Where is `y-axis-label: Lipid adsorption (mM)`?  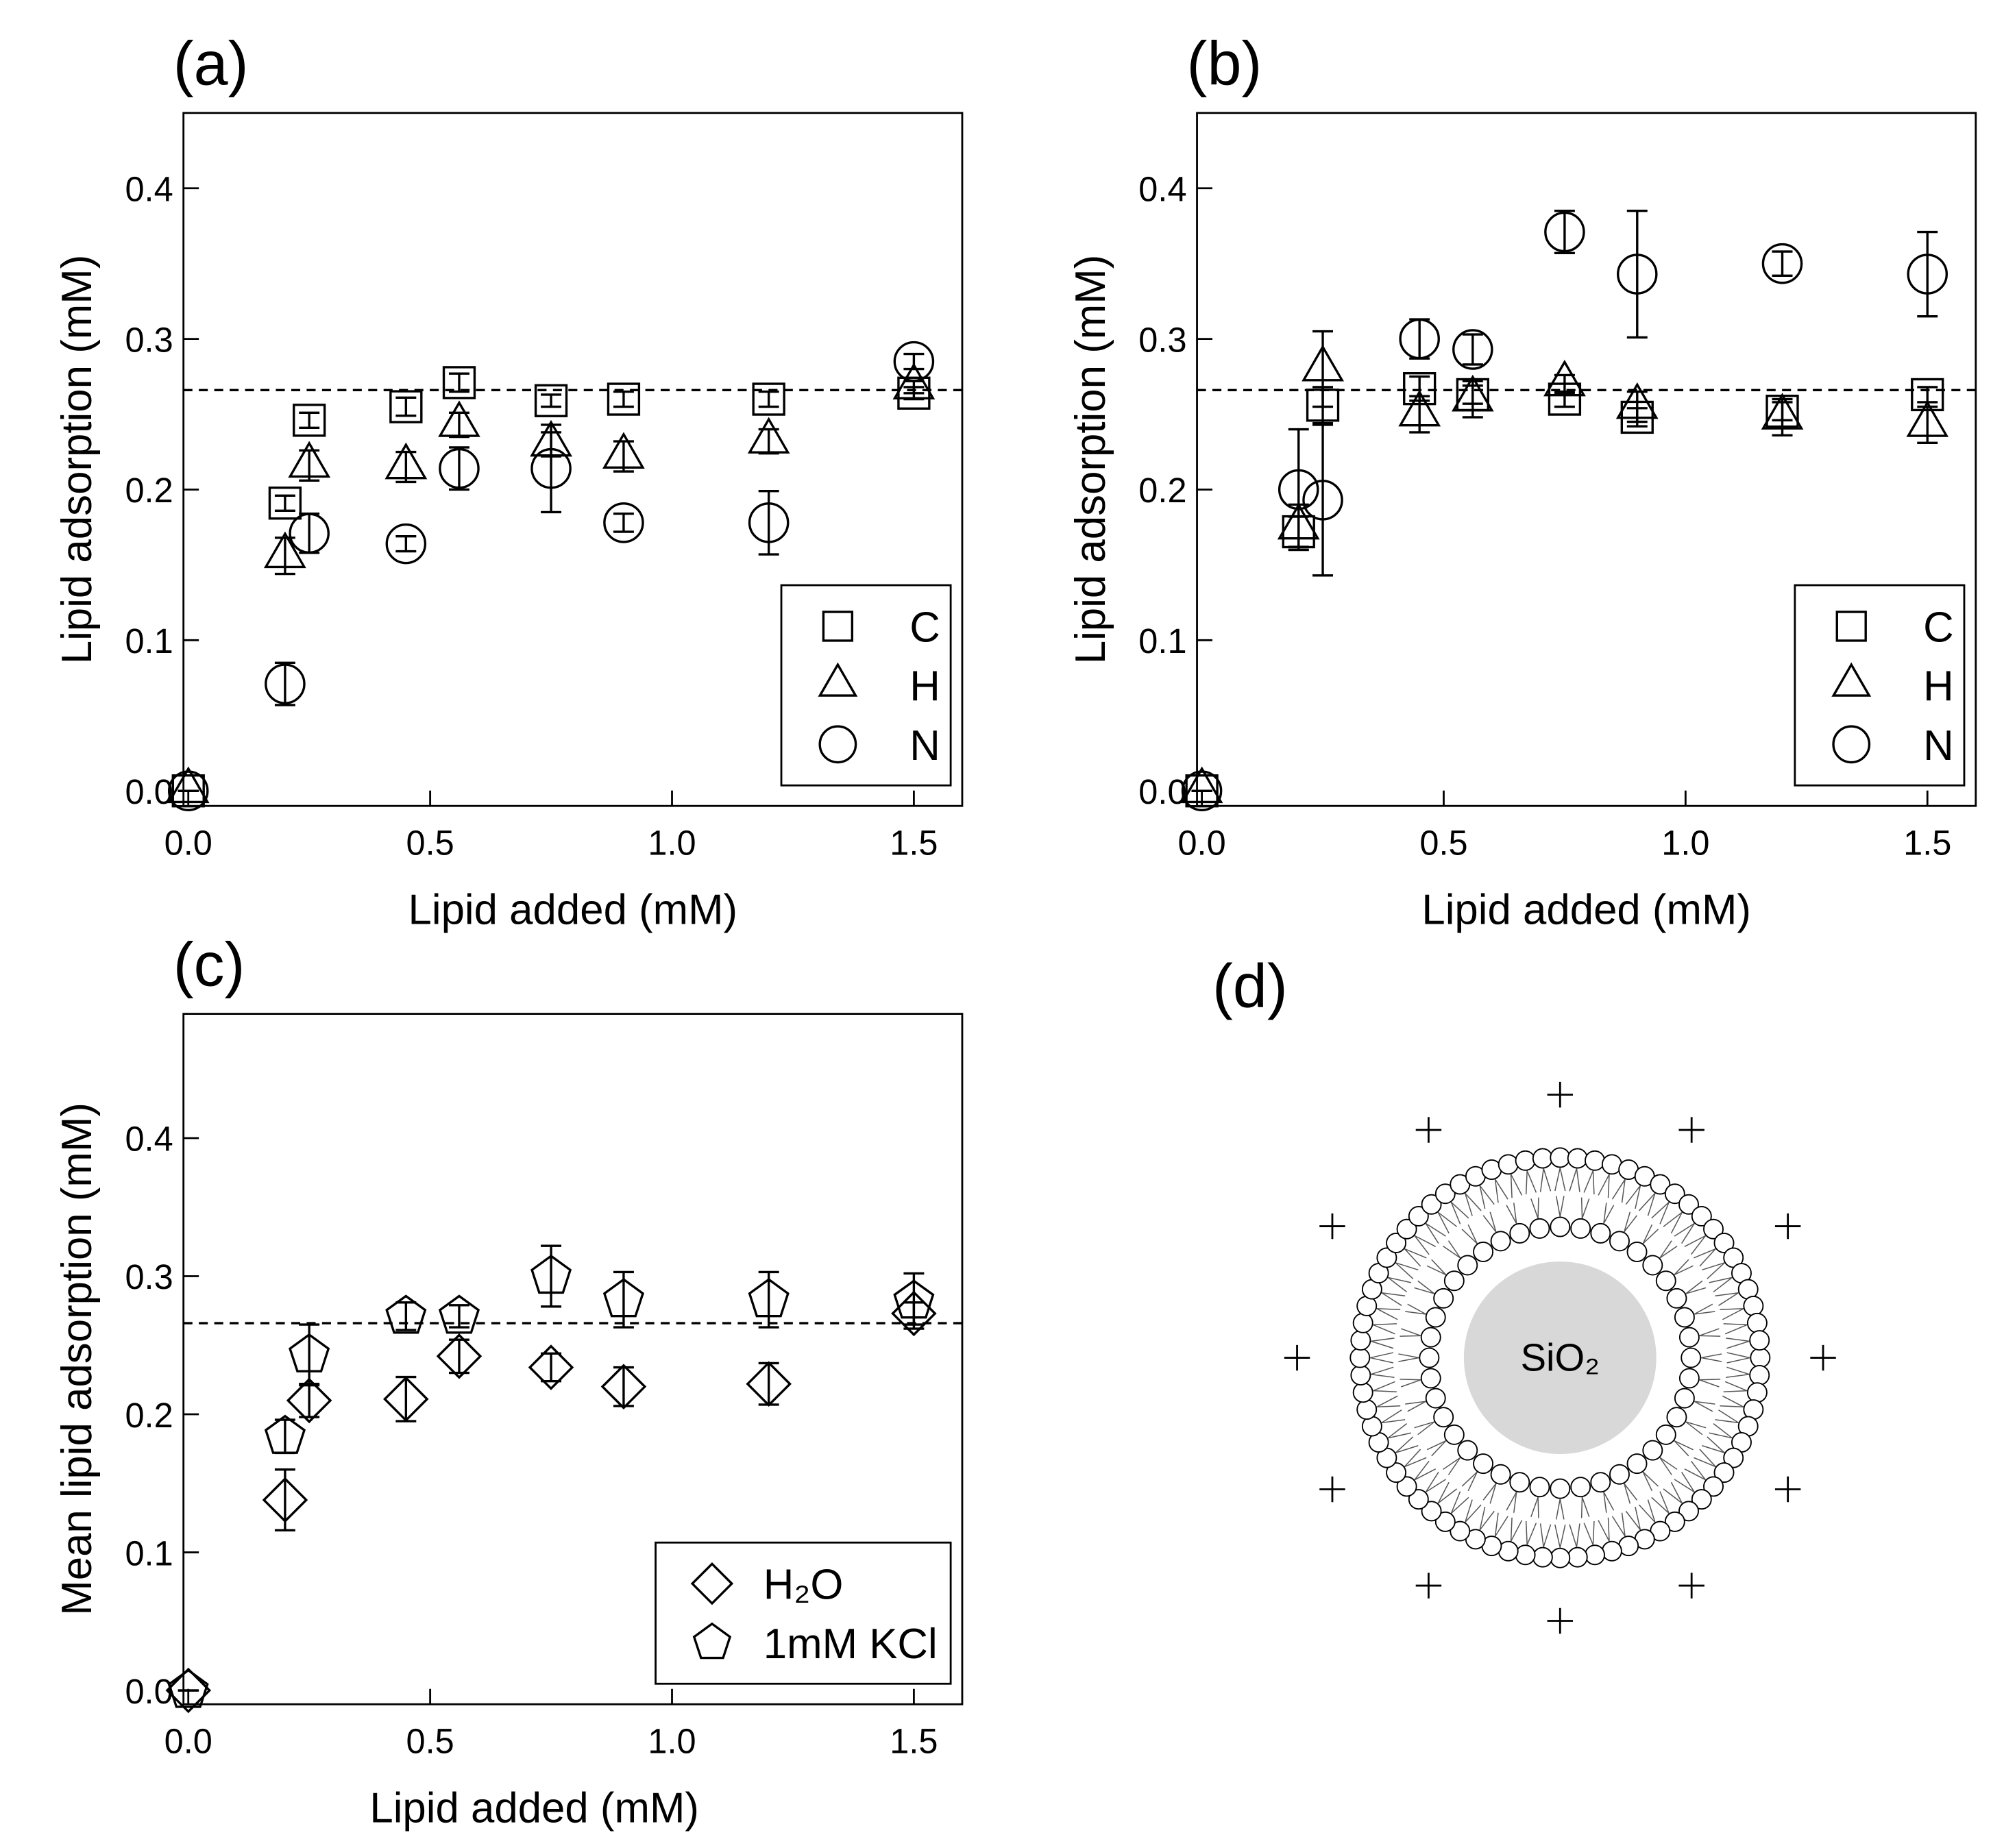
y-axis-label: Lipid adsorption (mM) is located at coordinates (77, 460).